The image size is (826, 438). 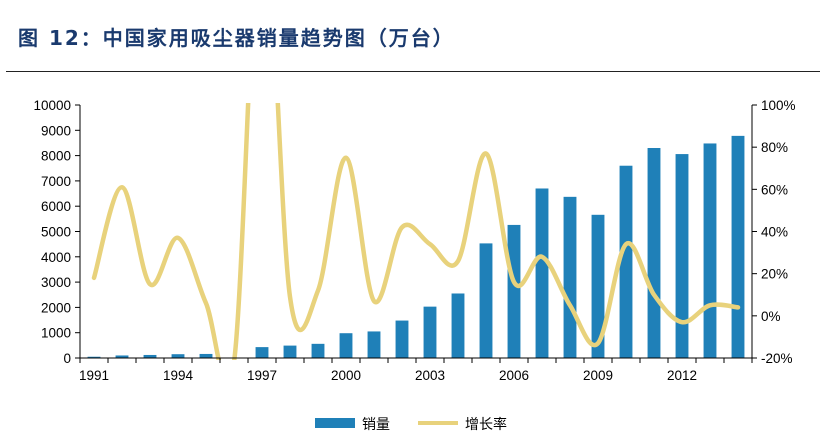 What do you see at coordinates (262, 375) in the screenshot?
I see `x-tick-label: 1997` at bounding box center [262, 375].